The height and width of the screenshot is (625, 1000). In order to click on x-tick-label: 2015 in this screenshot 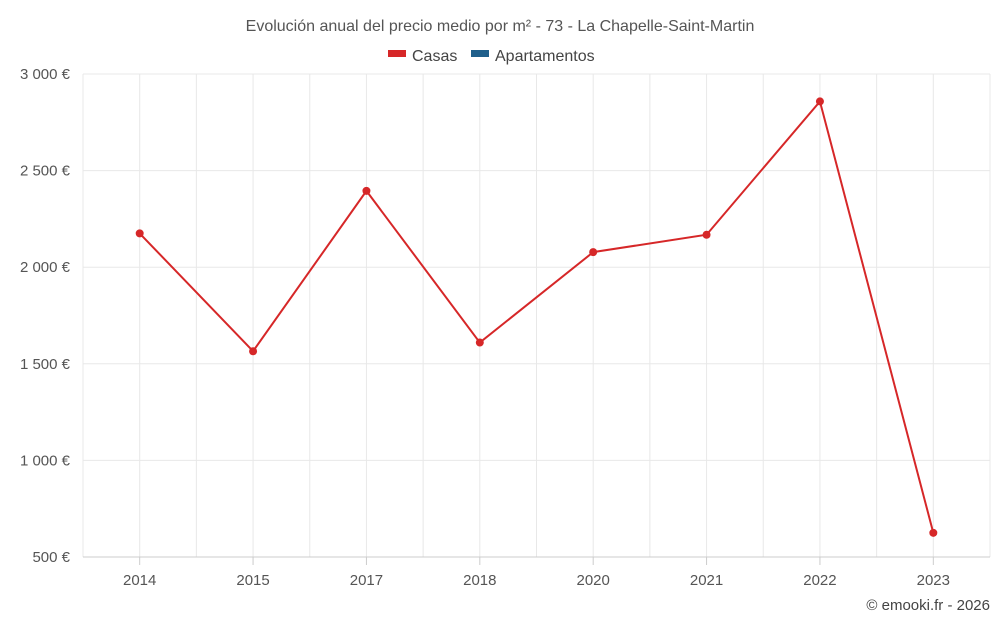, I will do `click(252, 580)`.